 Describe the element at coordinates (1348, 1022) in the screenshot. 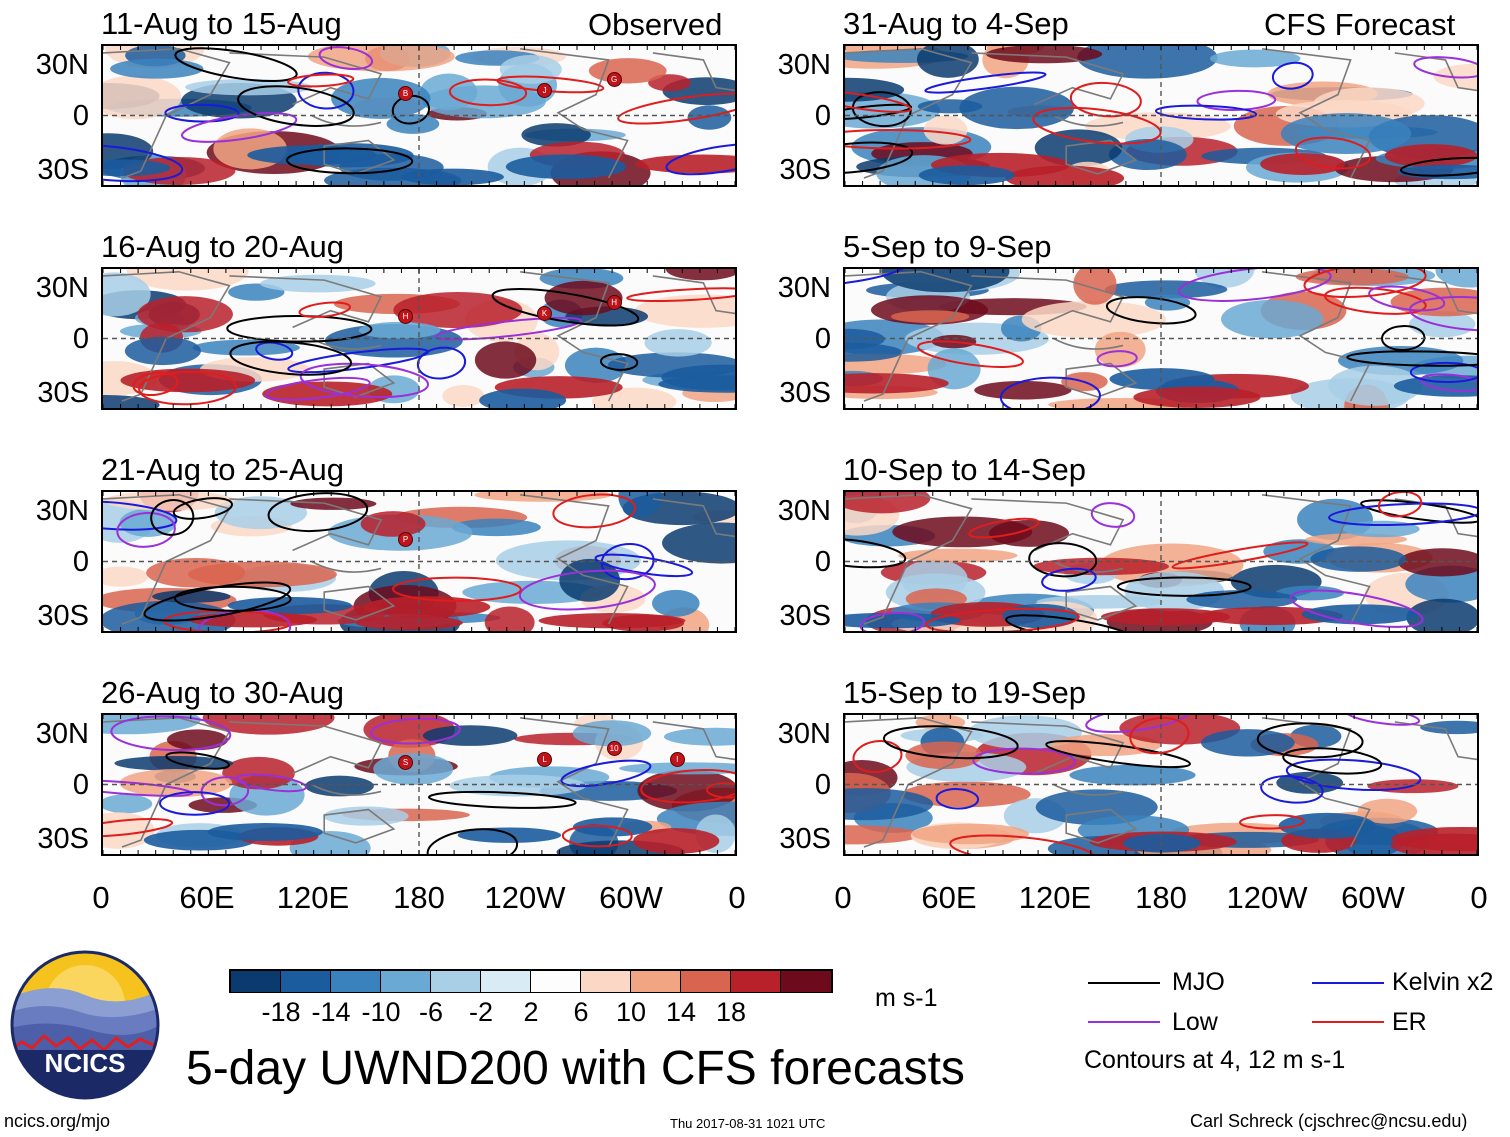

I see `er-legend-line` at that location.